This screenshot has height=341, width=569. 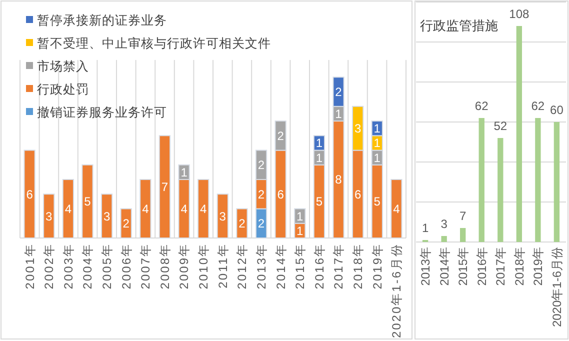 I want to click on data-label: 108, so click(x=519, y=14).